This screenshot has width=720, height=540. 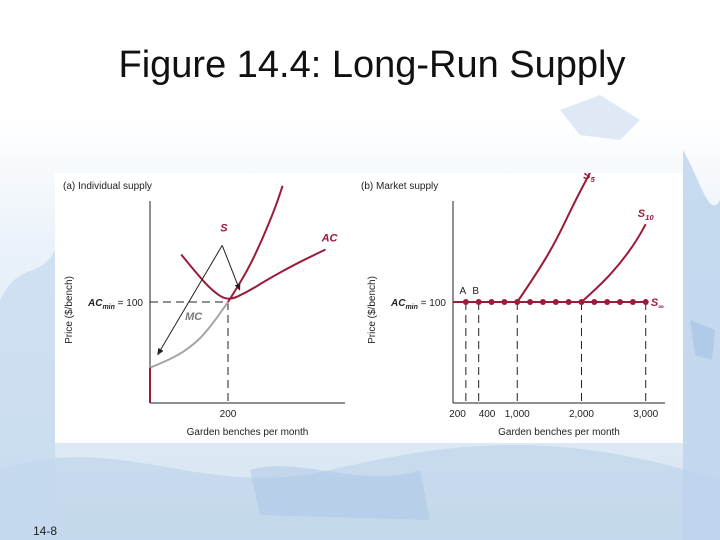 What do you see at coordinates (581, 414) in the screenshot?
I see `panel-b-x-tick-label: 2,000` at bounding box center [581, 414].